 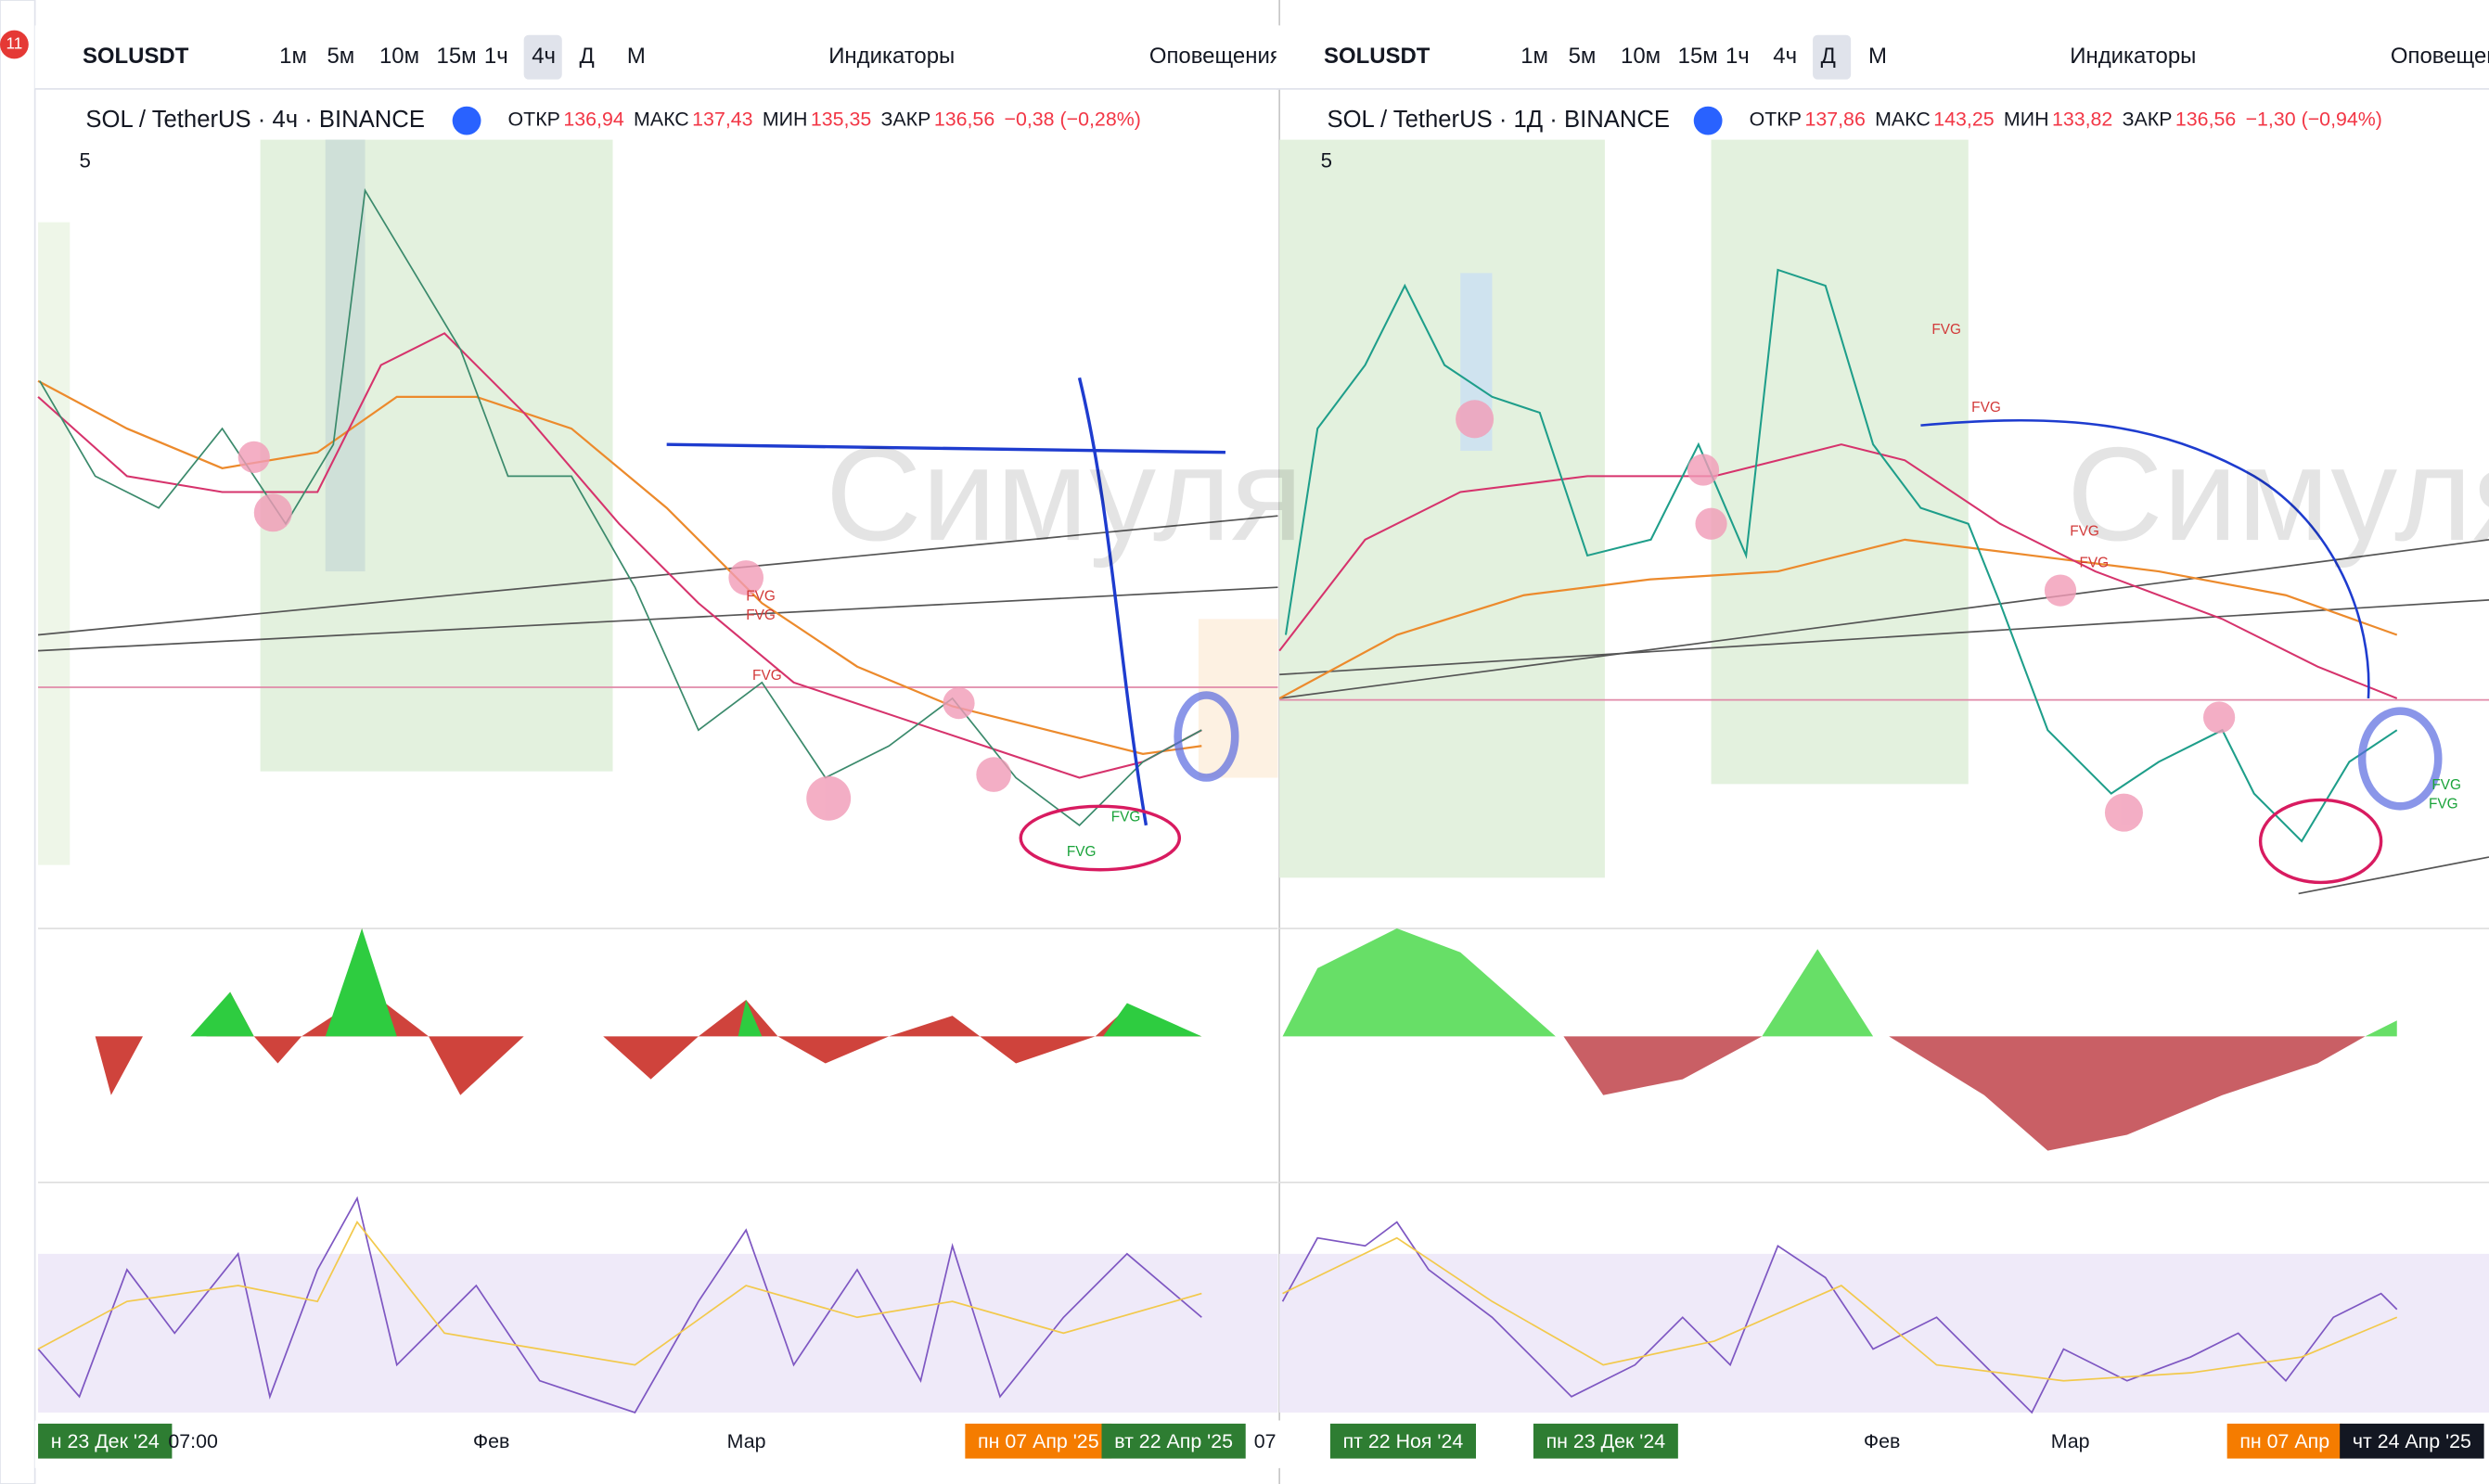 I want to click on time-label: пн 07 Апр, so click(x=2284, y=1441).